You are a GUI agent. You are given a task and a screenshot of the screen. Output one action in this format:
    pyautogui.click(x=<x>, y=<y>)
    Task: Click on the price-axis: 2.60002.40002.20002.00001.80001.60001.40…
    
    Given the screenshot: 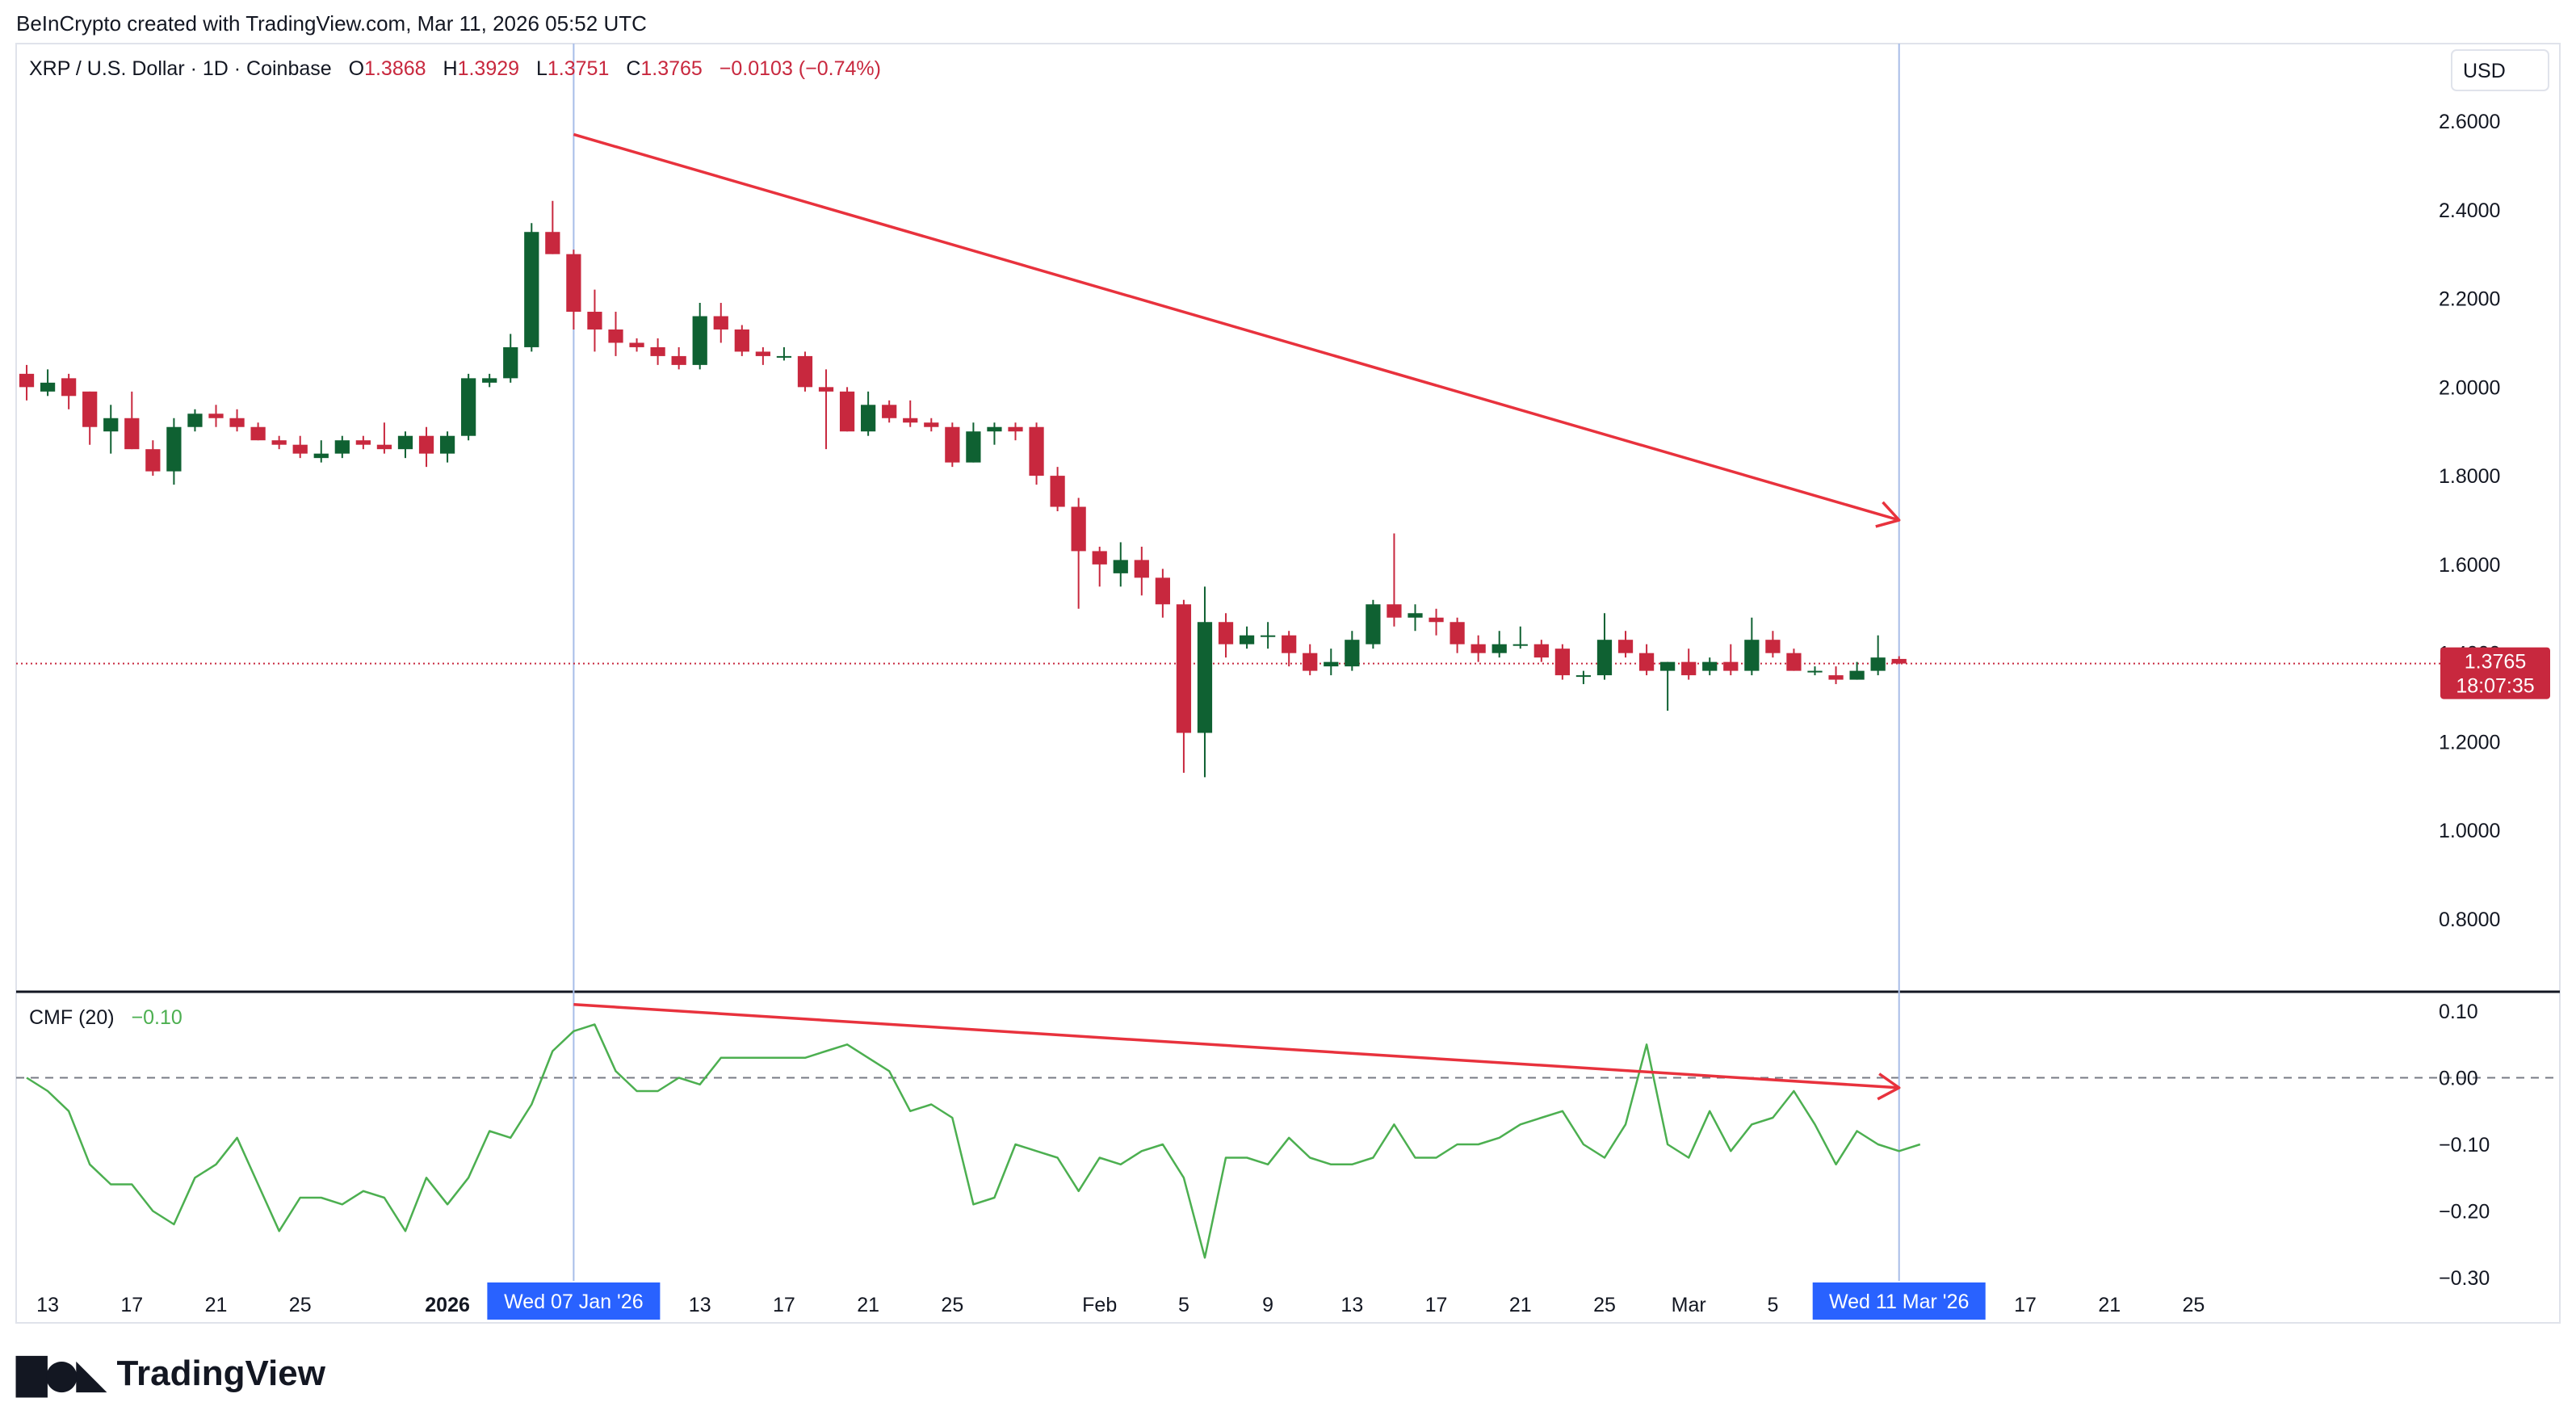 What is the action you would take?
    pyautogui.click(x=2469, y=521)
    